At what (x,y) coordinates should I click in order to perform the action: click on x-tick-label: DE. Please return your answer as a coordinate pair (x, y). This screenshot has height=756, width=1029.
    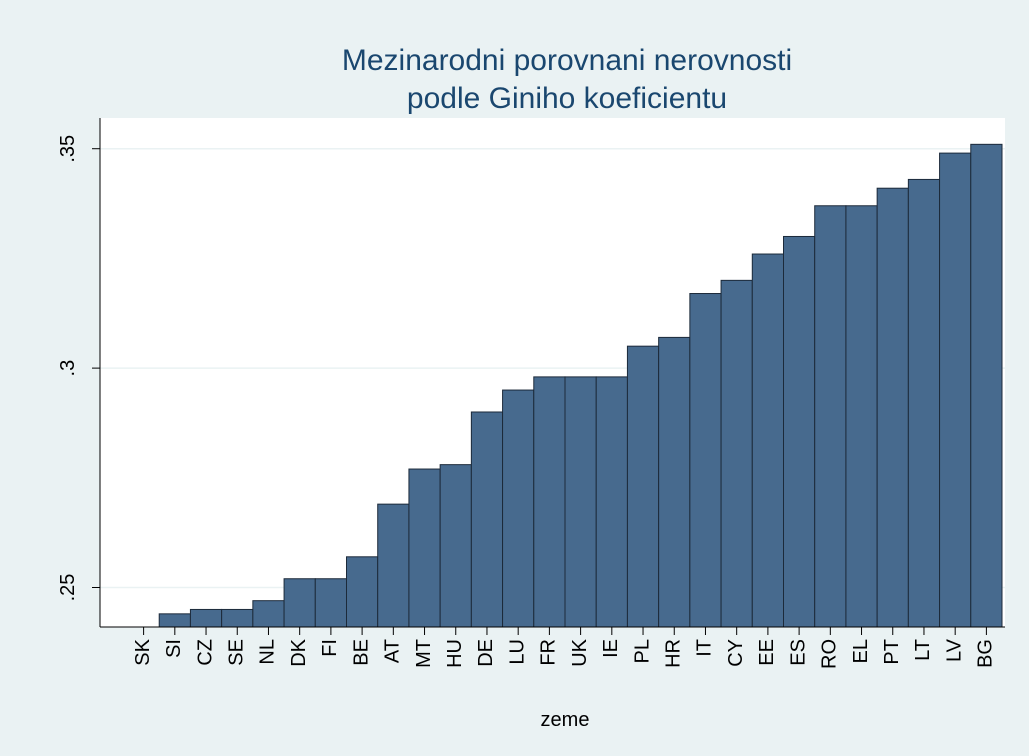
    Looking at the image, I should click on (486, 653).